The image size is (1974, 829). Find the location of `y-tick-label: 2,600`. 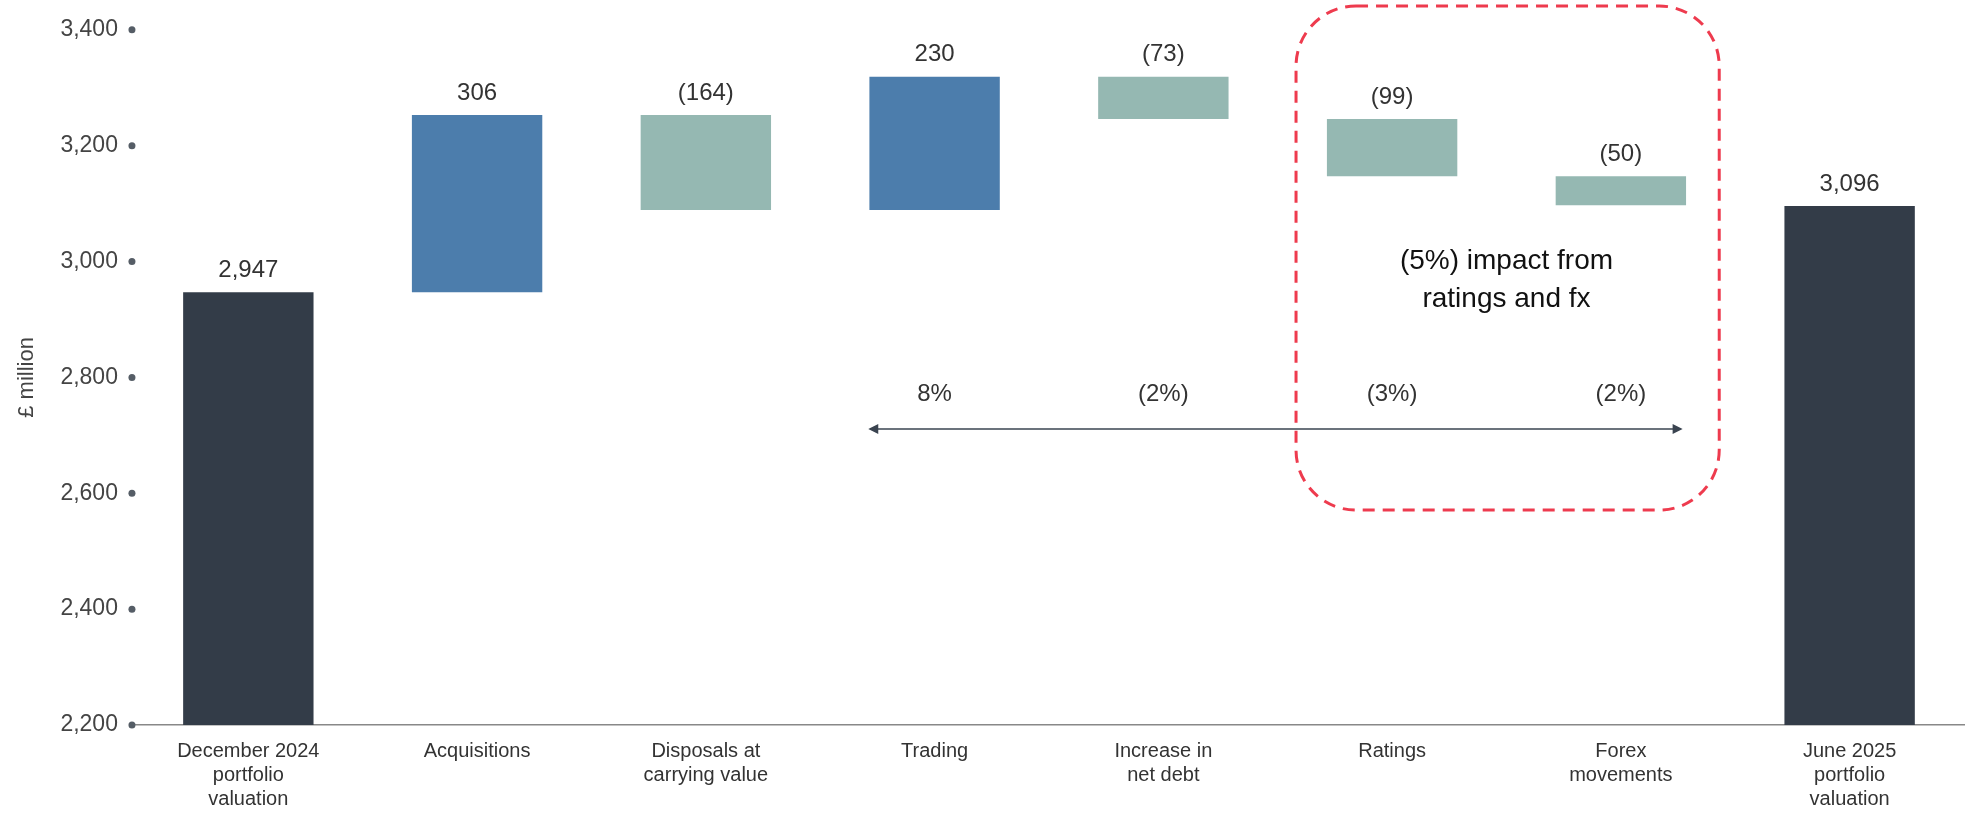

y-tick-label: 2,600 is located at coordinates (89, 491).